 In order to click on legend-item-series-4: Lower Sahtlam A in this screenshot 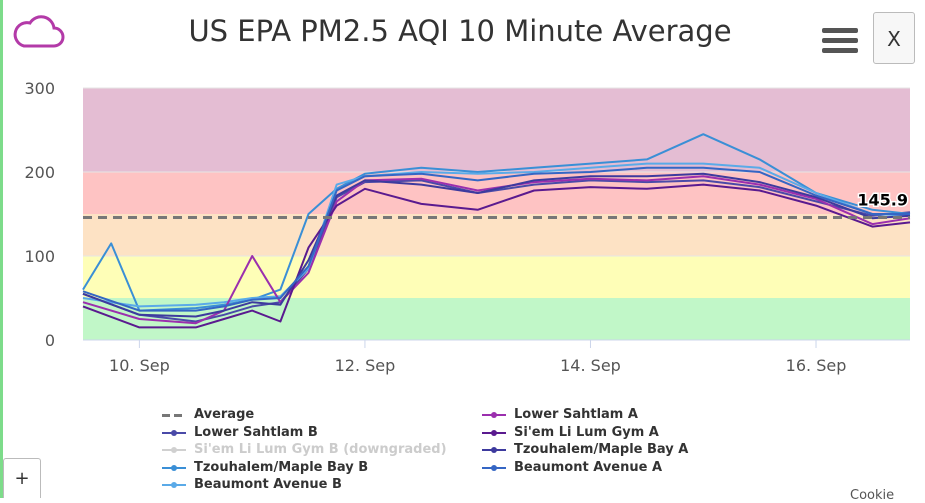, I will do `click(559, 415)`.